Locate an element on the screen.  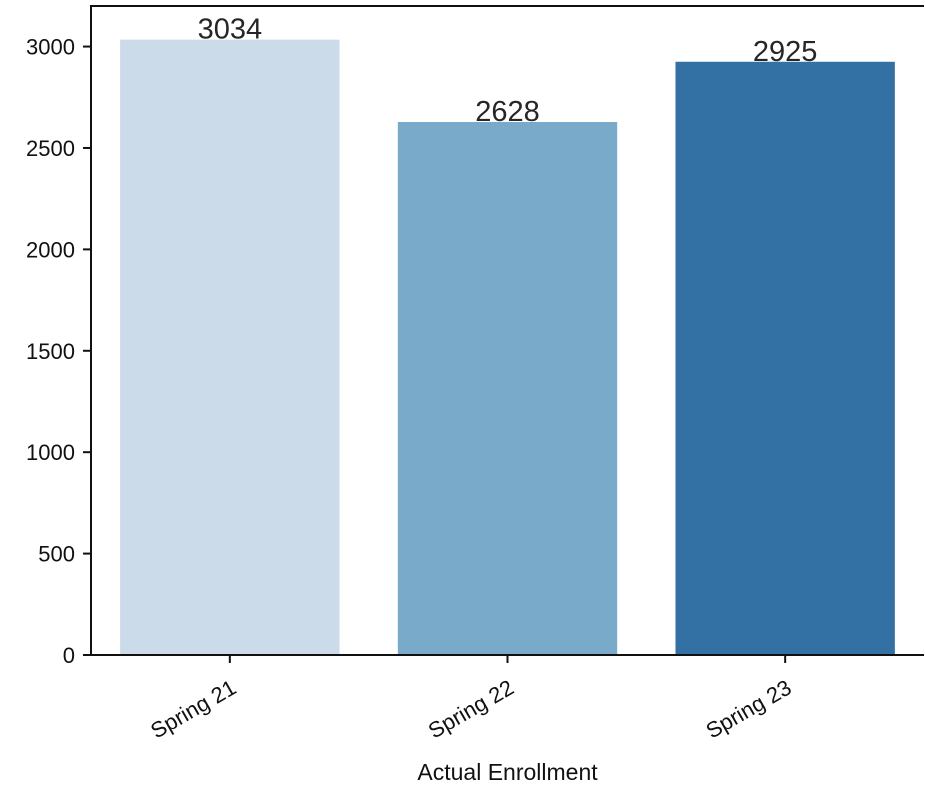
y-tick-label: 2000 is located at coordinates (50, 249).